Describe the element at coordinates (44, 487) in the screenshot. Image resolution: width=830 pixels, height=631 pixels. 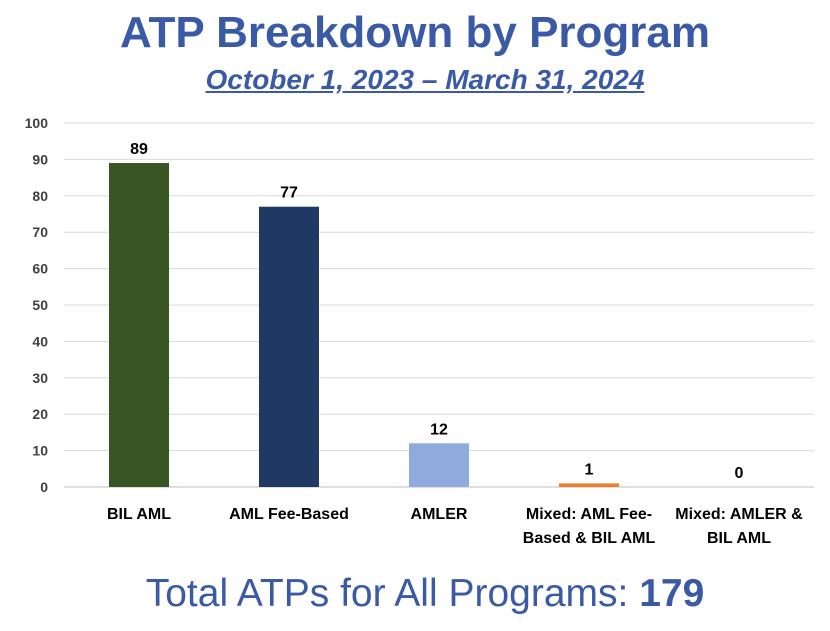
I see `y-tick-label: 0` at that location.